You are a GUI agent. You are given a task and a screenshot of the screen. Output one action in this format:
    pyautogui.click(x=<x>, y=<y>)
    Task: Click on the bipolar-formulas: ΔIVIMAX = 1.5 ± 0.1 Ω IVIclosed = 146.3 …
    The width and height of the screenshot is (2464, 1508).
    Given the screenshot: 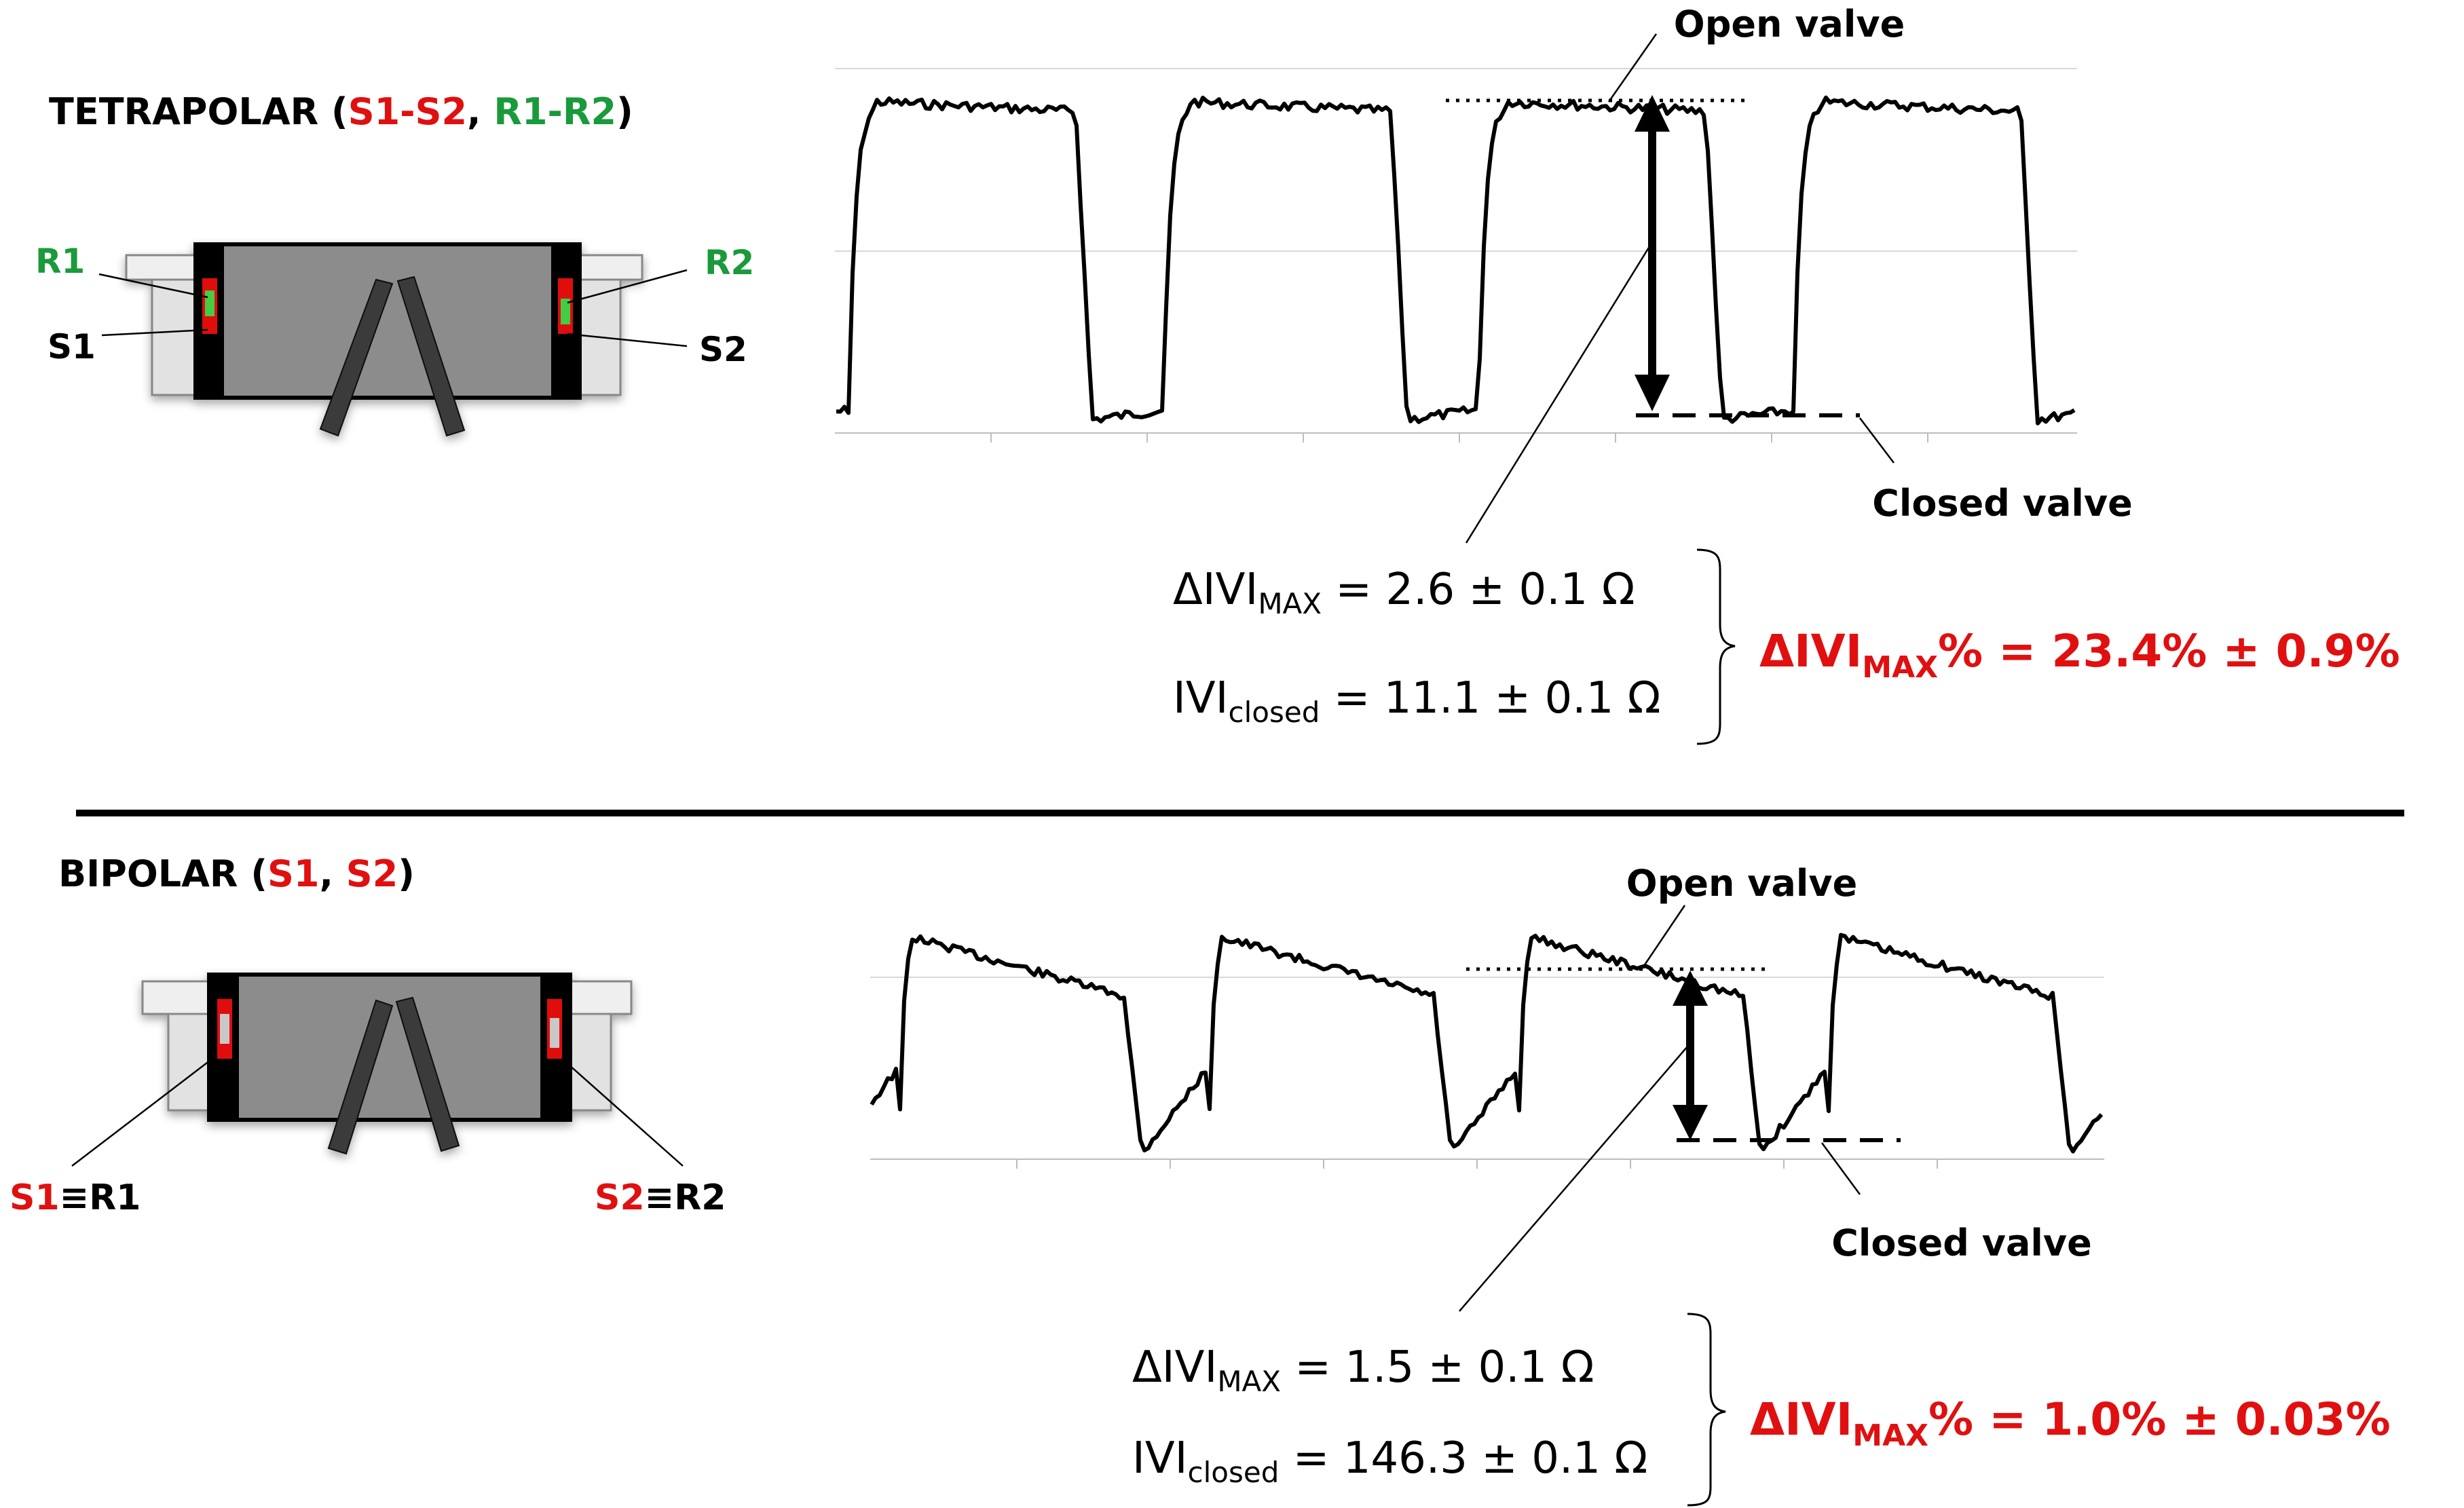 What is the action you would take?
    pyautogui.click(x=1762, y=1410)
    